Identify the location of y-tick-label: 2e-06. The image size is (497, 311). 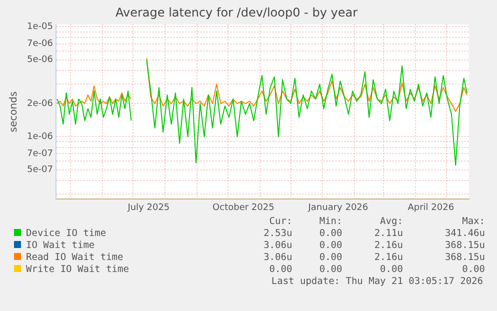
(40, 103).